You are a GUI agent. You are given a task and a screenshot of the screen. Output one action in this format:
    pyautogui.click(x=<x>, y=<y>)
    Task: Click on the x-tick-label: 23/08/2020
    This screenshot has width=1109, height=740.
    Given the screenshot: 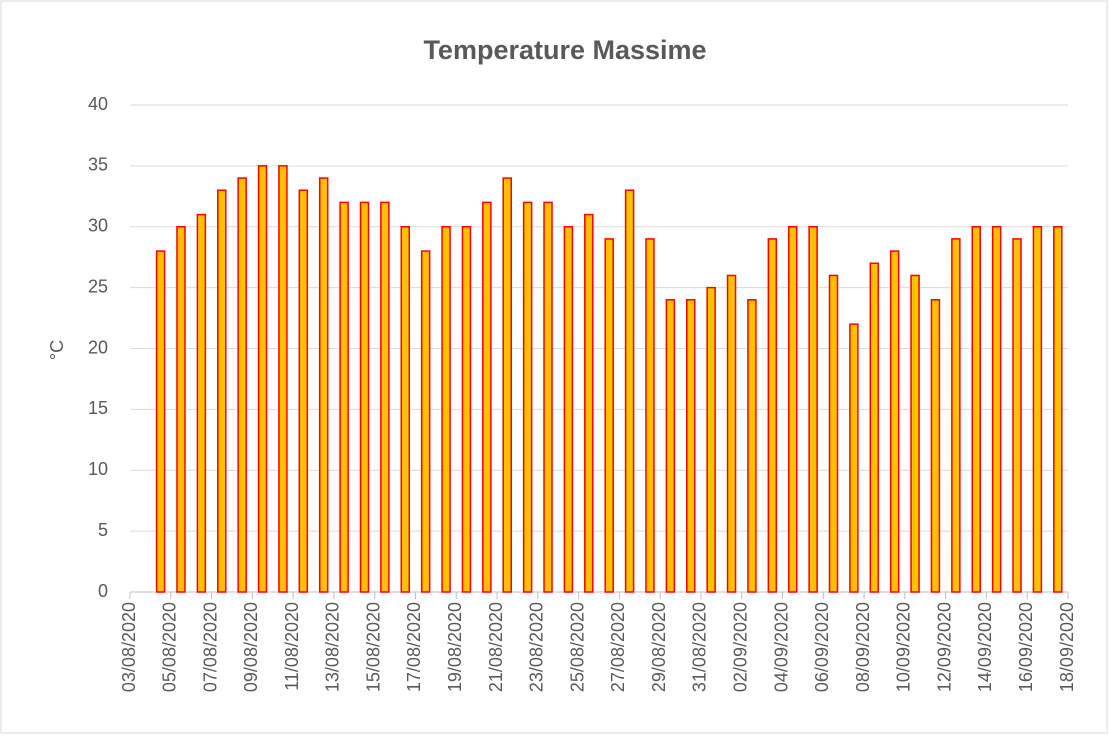 What is the action you would take?
    pyautogui.click(x=537, y=647)
    